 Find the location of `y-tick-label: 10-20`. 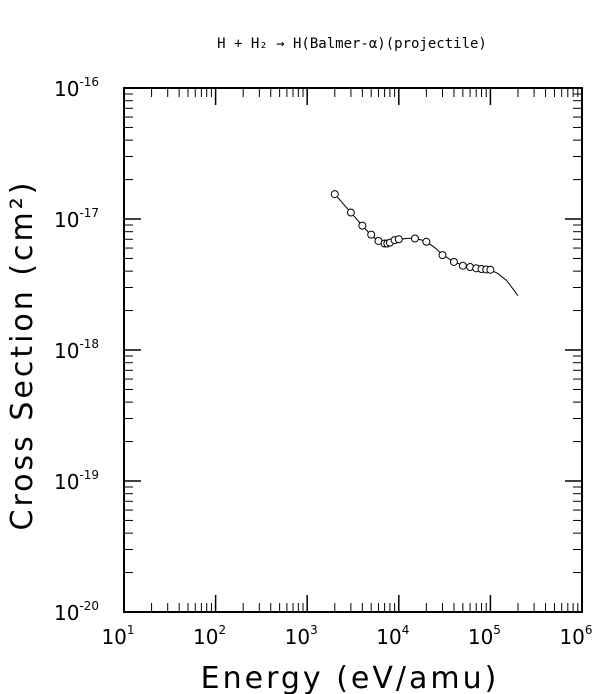

y-tick-label: 10-20 is located at coordinates (76, 612).